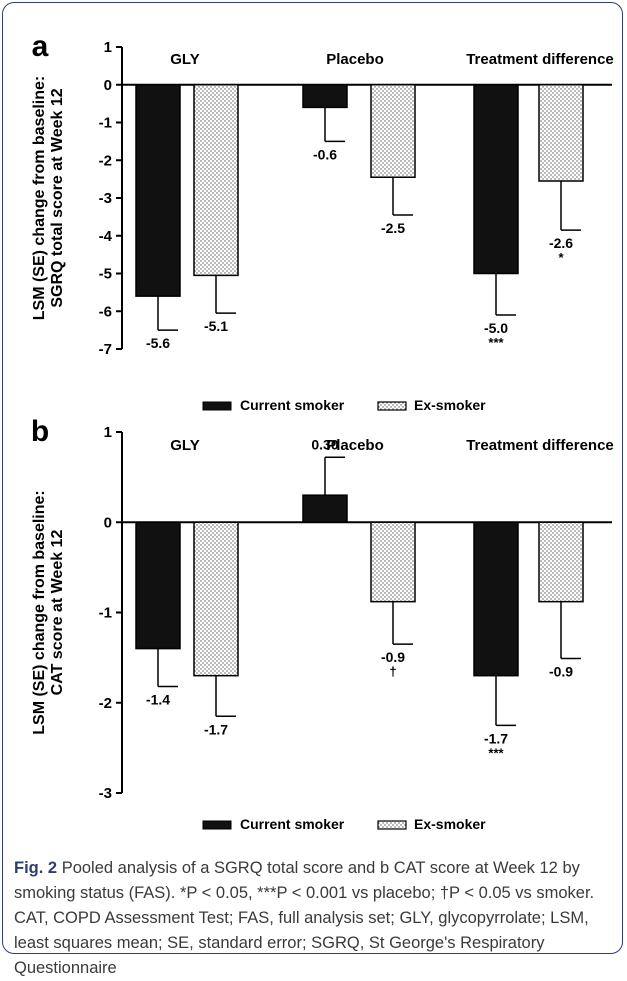 The height and width of the screenshot is (981, 627). What do you see at coordinates (561, 243) in the screenshot?
I see `data-label: -2.6` at bounding box center [561, 243].